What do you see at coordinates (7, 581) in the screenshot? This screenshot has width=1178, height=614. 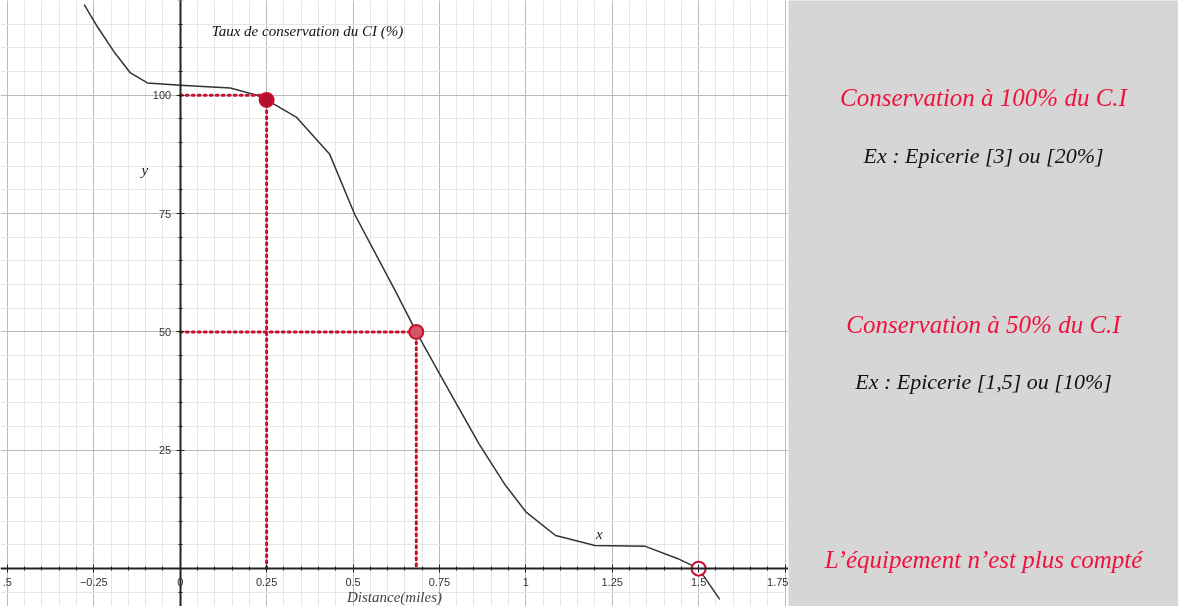 I see `x-tick-label: .5` at bounding box center [7, 581].